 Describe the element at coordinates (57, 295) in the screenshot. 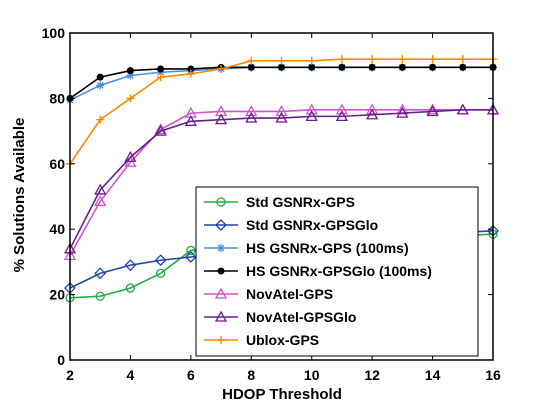

I see `y-tick-label: 20` at that location.